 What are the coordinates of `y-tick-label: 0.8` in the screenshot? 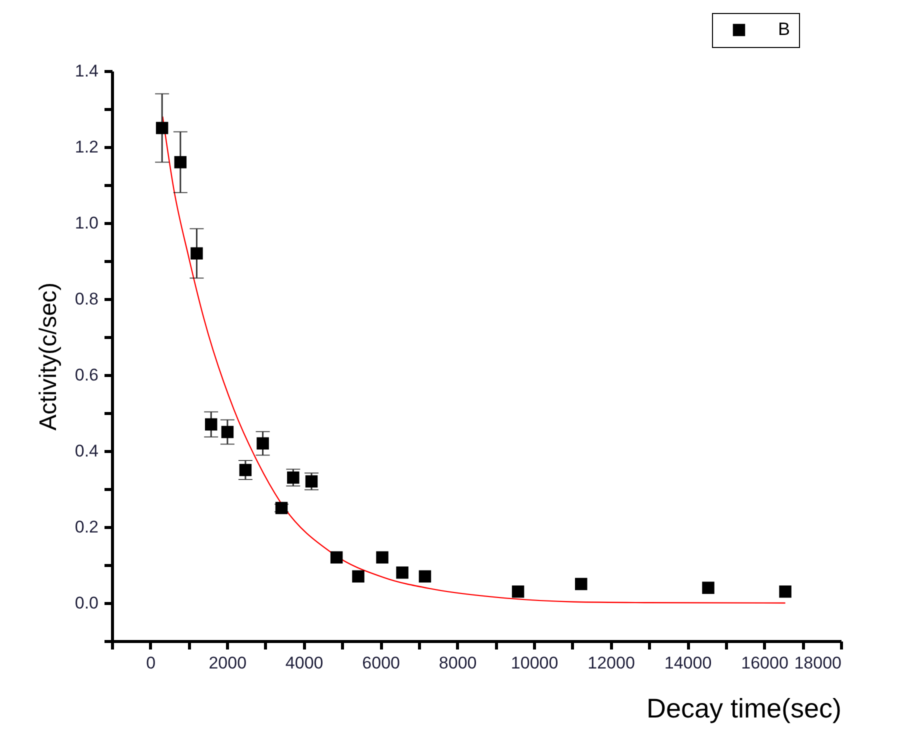 It's located at (86, 299).